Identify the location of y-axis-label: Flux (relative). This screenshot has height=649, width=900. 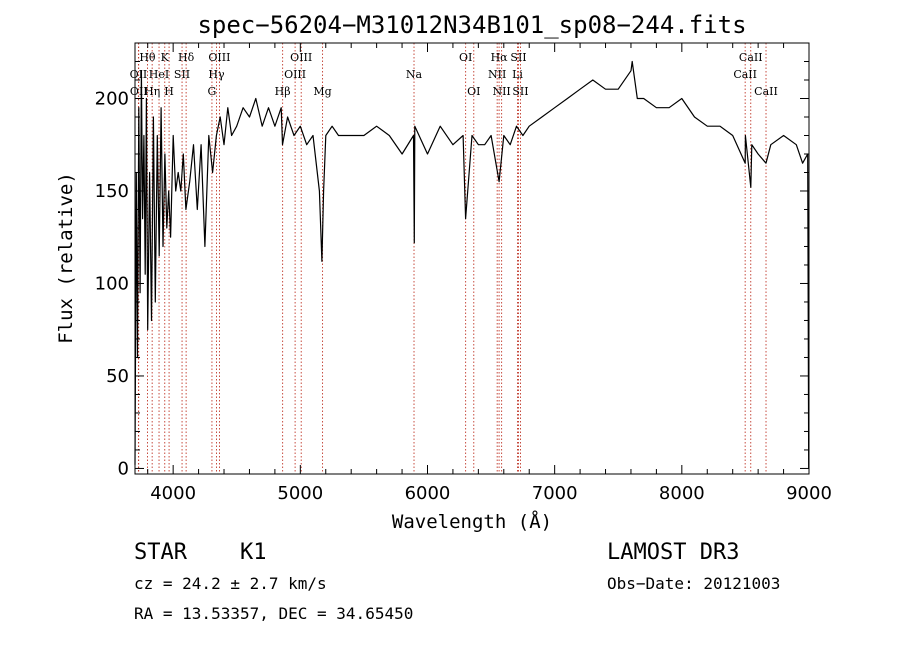
(66, 258).